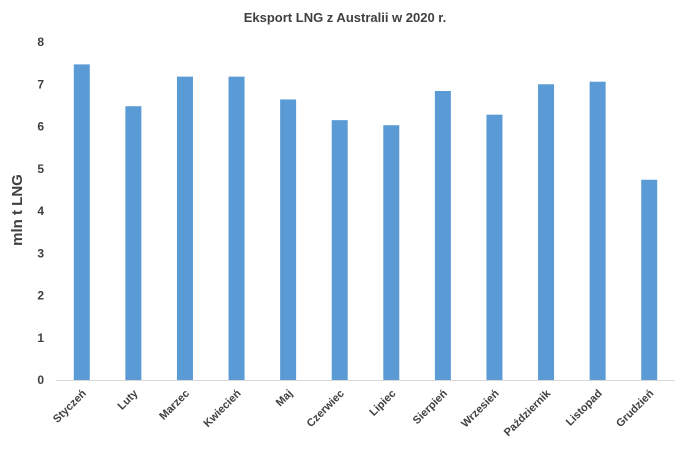 The height and width of the screenshot is (450, 691). I want to click on y-tick-label: 0, so click(40, 380).